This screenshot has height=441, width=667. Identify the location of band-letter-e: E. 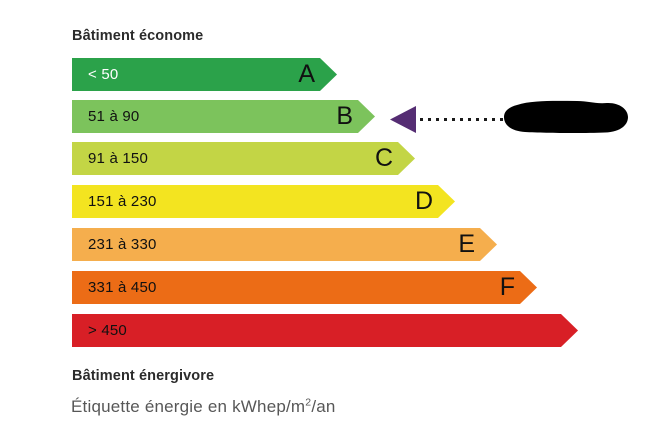
(466, 243).